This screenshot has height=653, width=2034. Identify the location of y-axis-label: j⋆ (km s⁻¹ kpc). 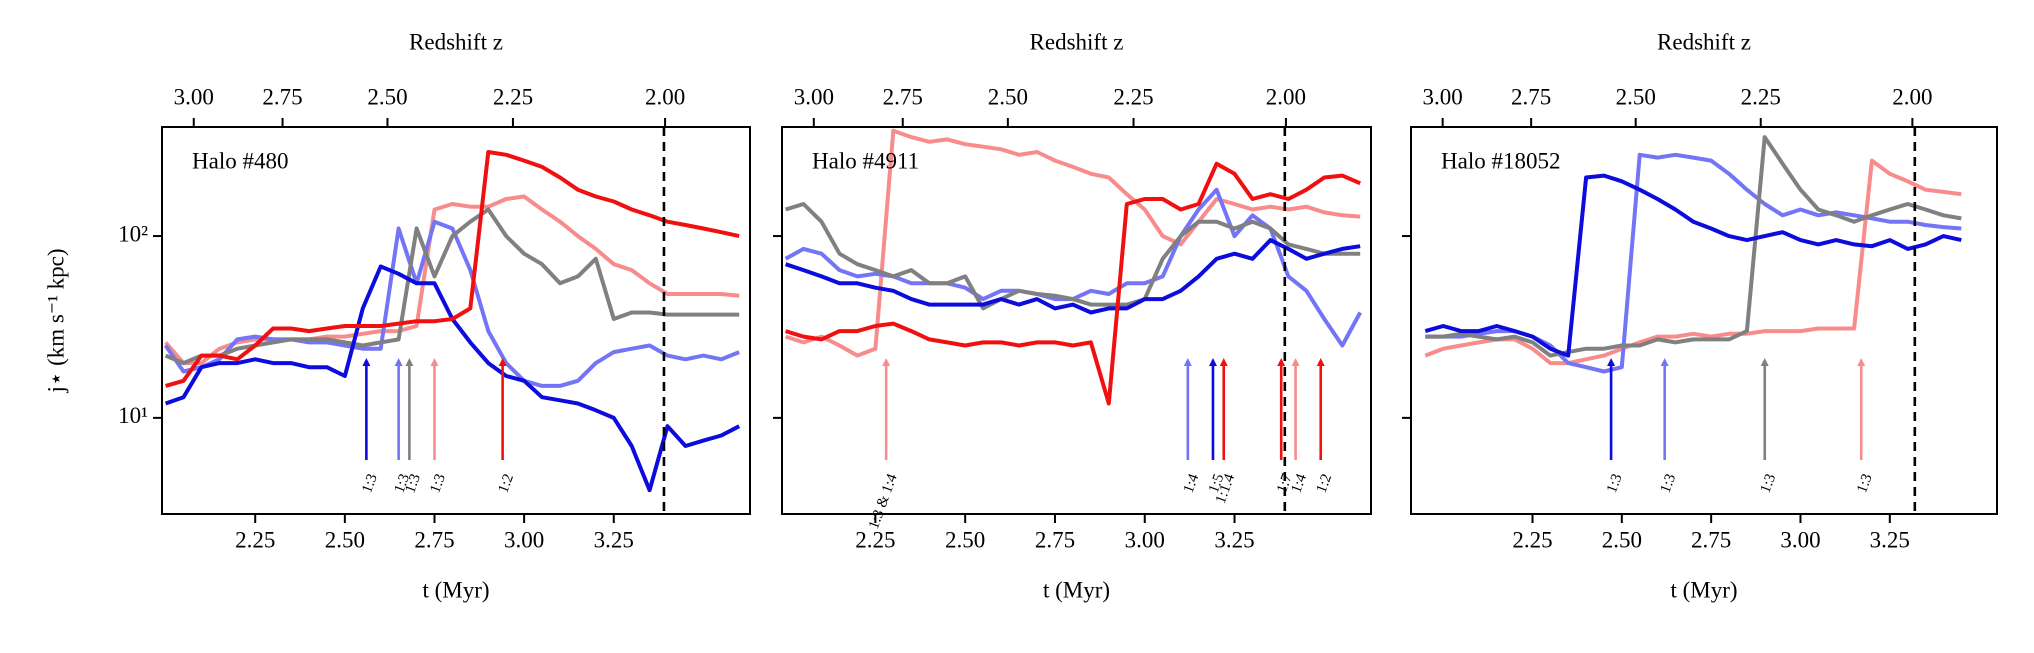
(55, 321).